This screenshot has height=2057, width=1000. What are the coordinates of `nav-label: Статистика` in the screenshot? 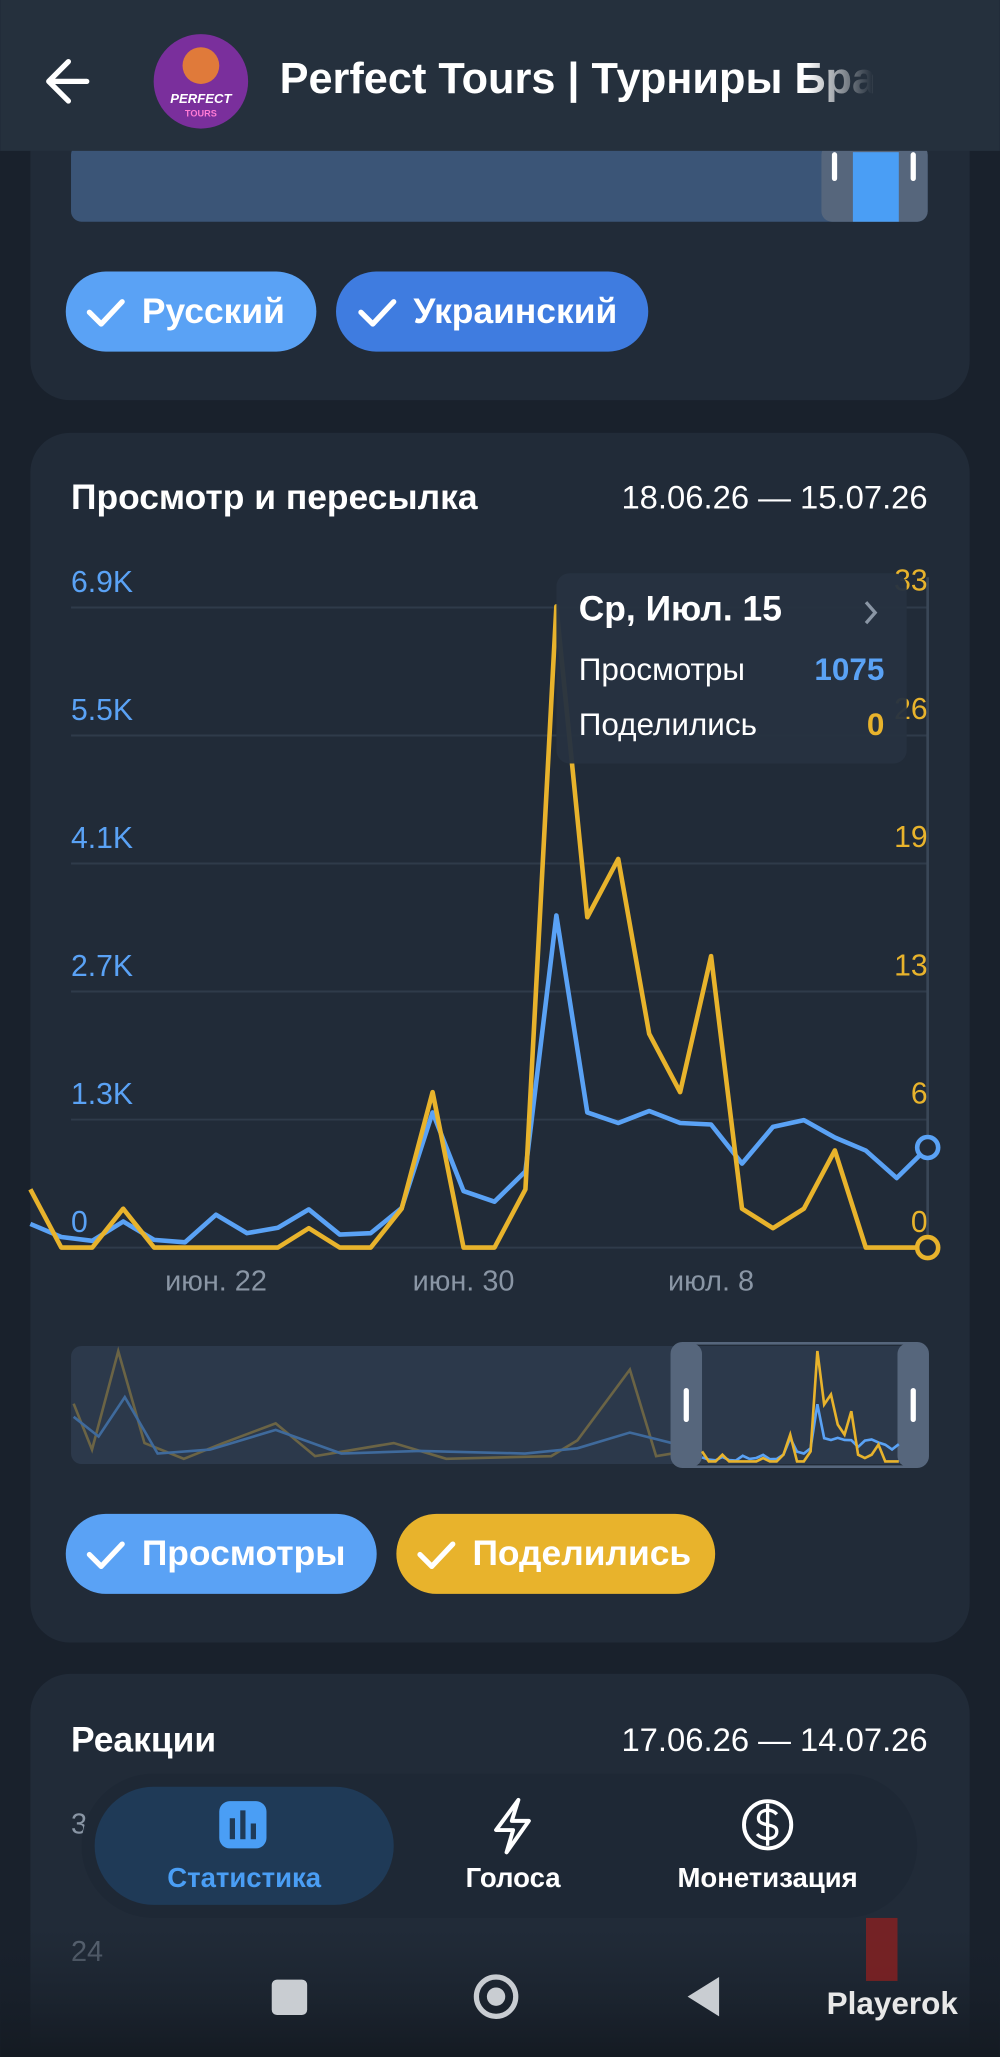 It's located at (244, 1877).